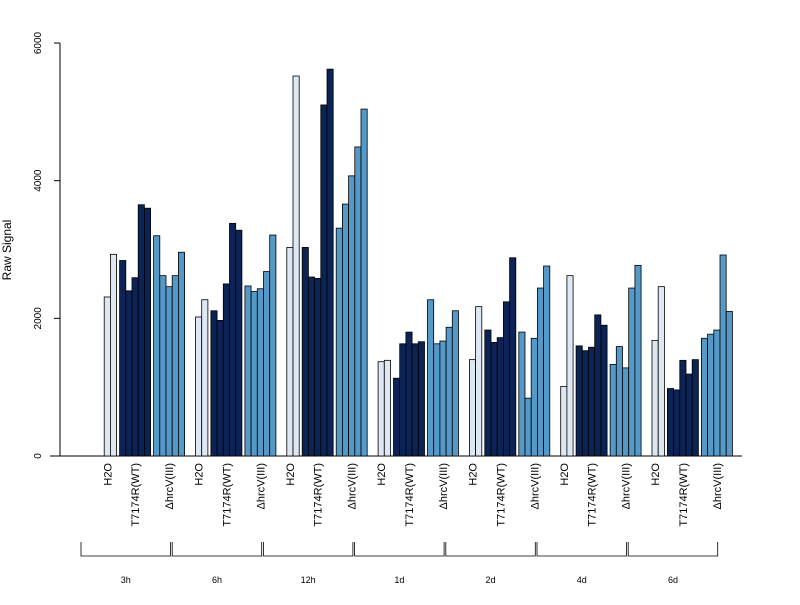 The image size is (800, 605). What do you see at coordinates (582, 580) in the screenshot?
I see `timepoint-label: 4d` at bounding box center [582, 580].